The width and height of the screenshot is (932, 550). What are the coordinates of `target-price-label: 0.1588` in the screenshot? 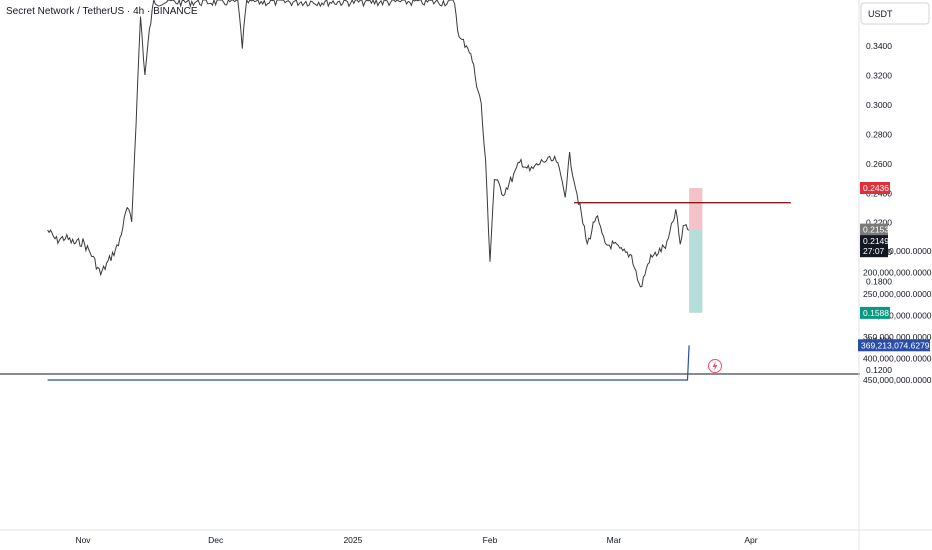 It's located at (875, 312).